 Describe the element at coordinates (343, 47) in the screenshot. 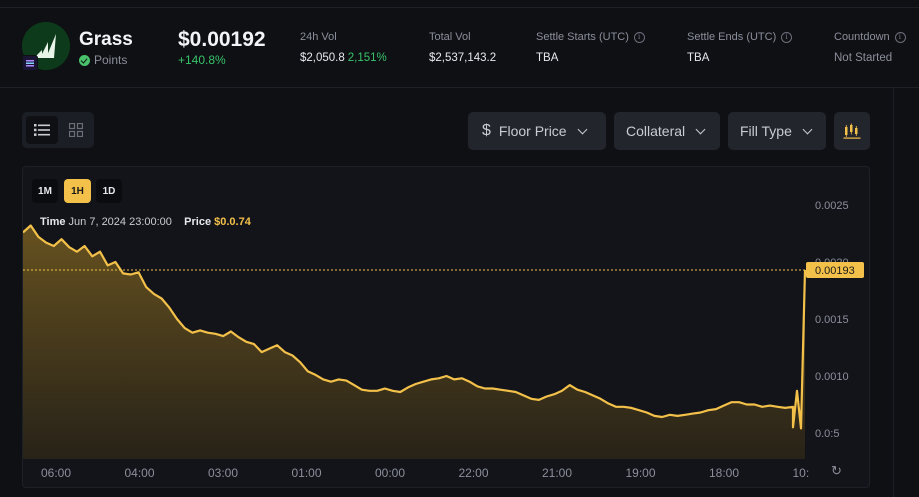

I see `stat-24h-vol: 24h Vol $2,050.8 2,151%` at that location.